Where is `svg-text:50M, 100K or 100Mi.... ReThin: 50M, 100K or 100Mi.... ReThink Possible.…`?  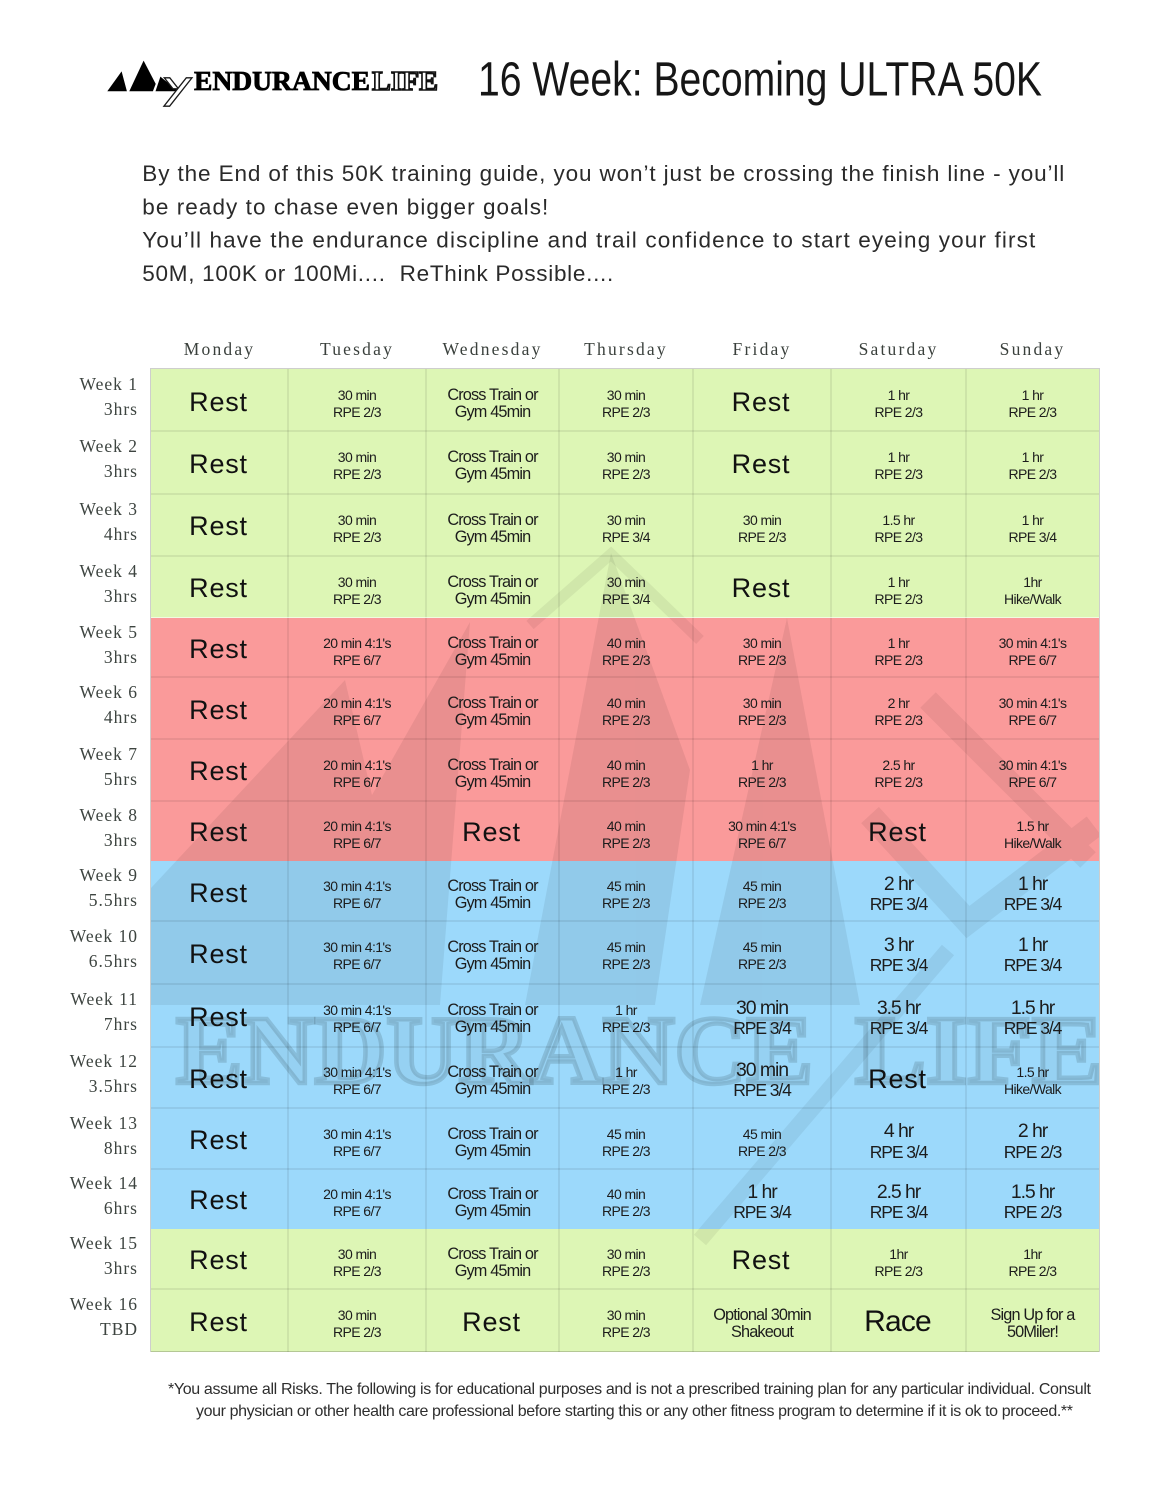 svg-text:50M, 100K or 100Mi.... ReThin: 50M, 100K or 100Mi.... ReThink Possible.… is located at coordinates (377, 273).